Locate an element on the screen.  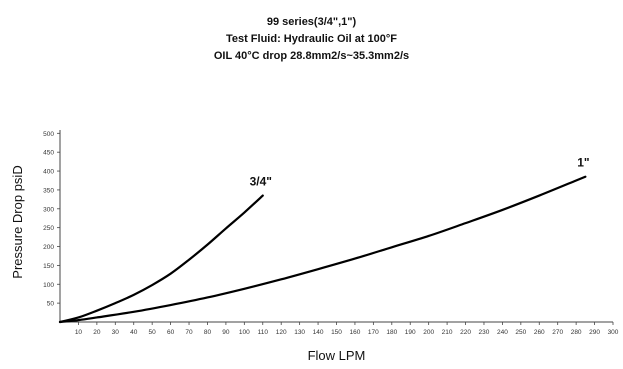
x-tick-label: 40 is located at coordinates (134, 332).